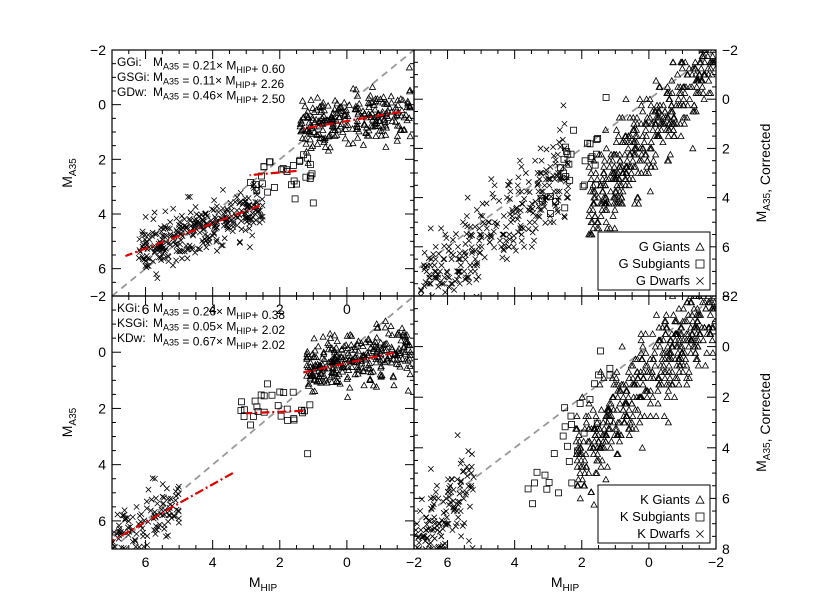 The width and height of the screenshot is (830, 600). I want to click on one-to-one-line, so click(565, 161).